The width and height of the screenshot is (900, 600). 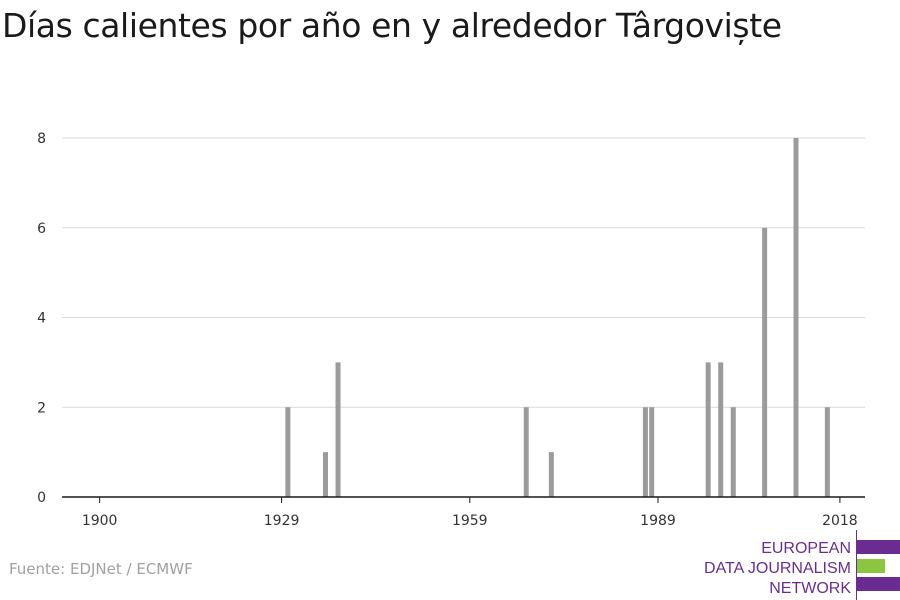 I want to click on y-tick-labels: 0 2 4 6 8, so click(x=41, y=318).